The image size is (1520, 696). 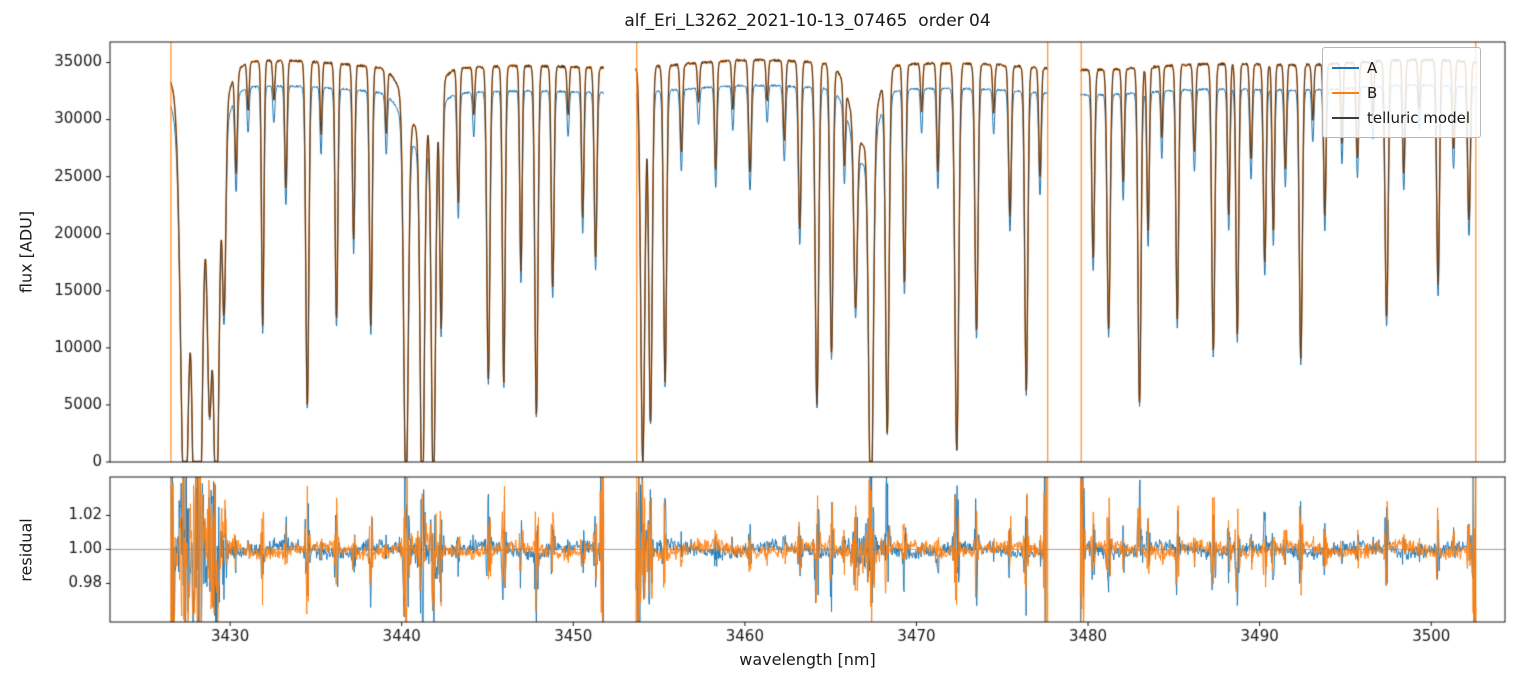 I want to click on legend-line-b-icon, so click(x=1345, y=92).